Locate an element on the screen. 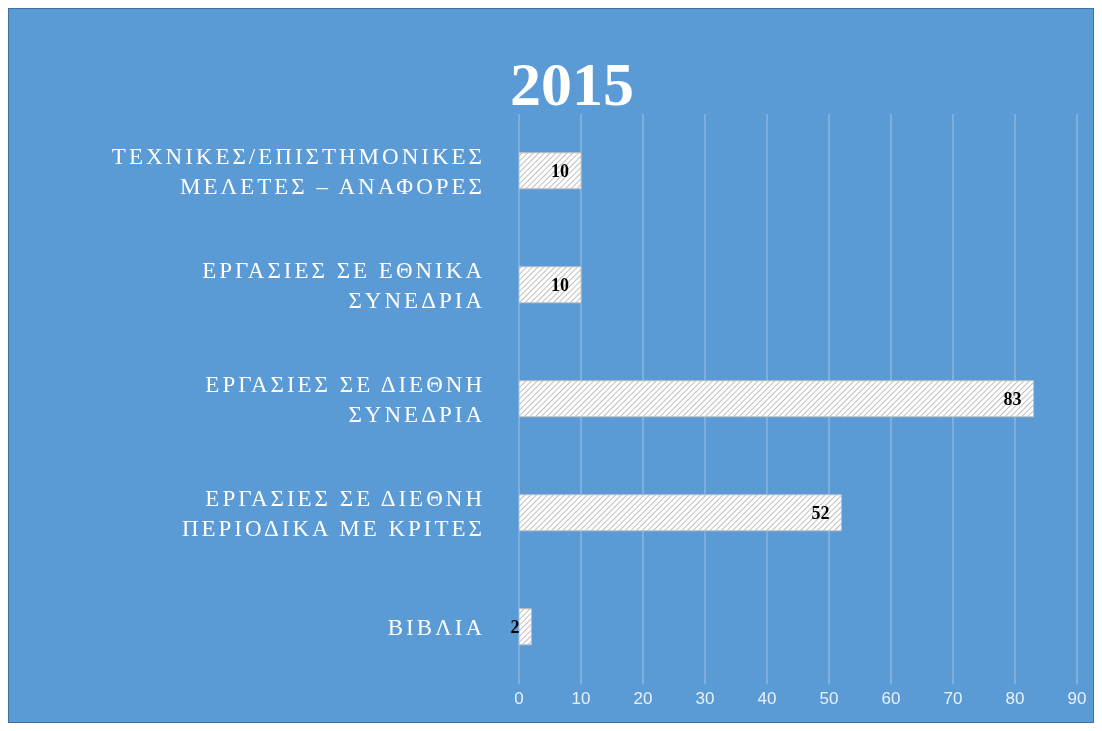 The height and width of the screenshot is (731, 1102). chart-title: 2015 is located at coordinates (572, 84).